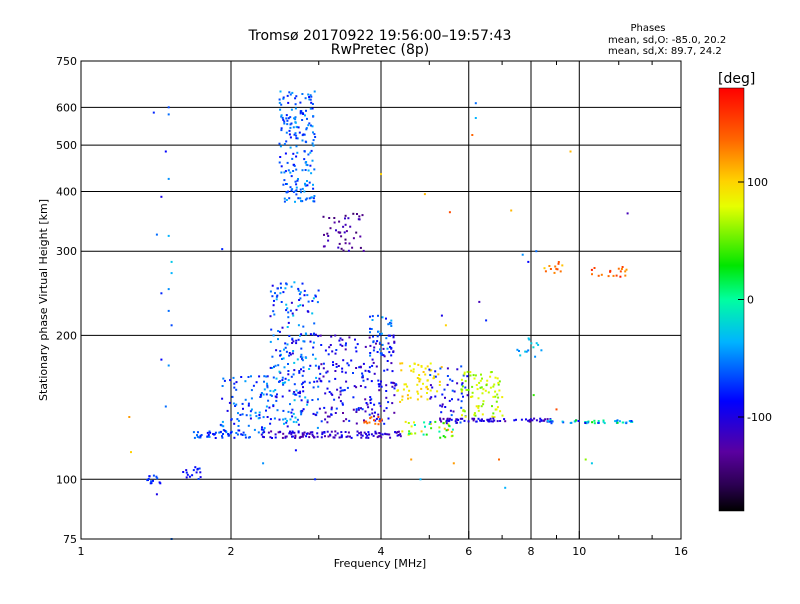  Describe the element at coordinates (647, 28) in the screenshot. I see `phase-info-heading: Phases` at that location.